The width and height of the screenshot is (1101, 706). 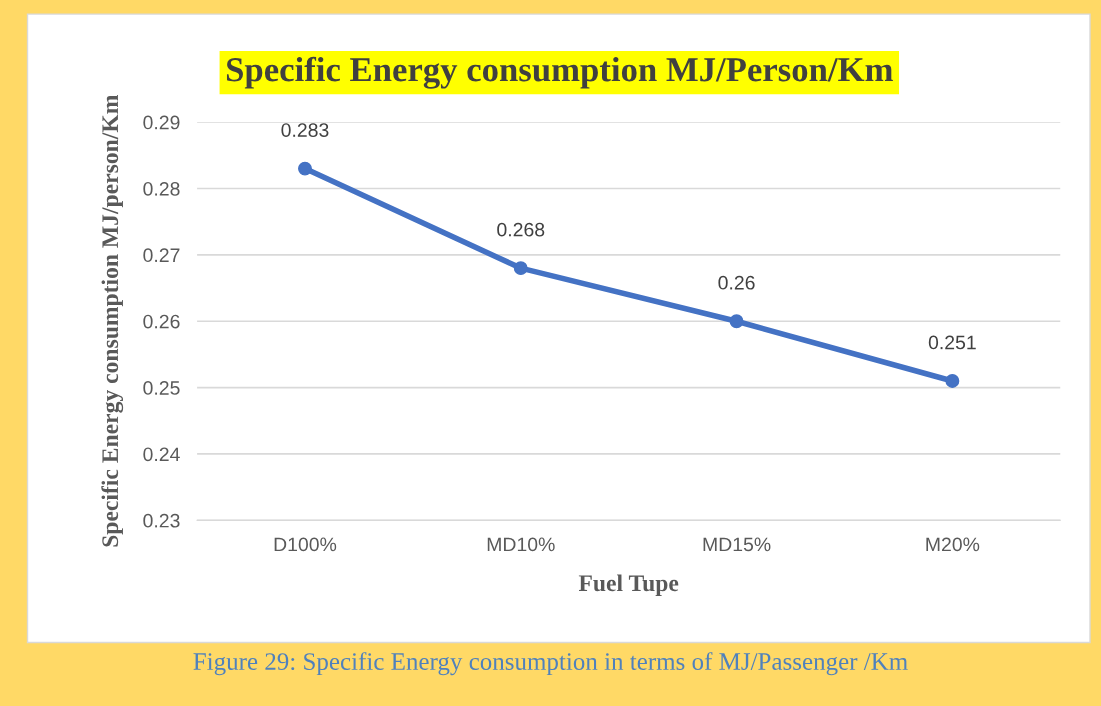 What do you see at coordinates (161, 188) in the screenshot?
I see `y-tick-label: 0.28` at bounding box center [161, 188].